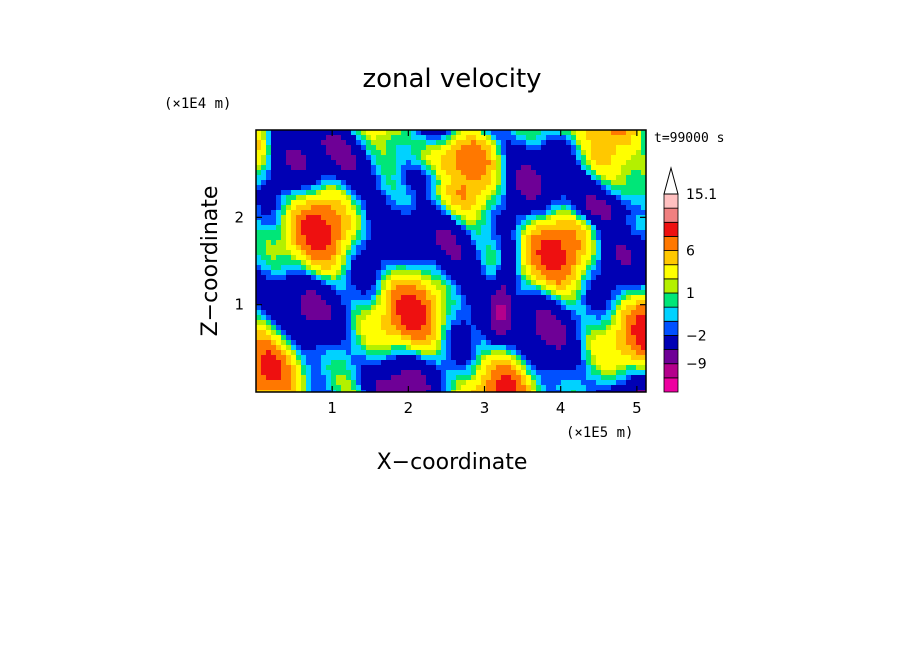 The width and height of the screenshot is (904, 654). Describe the element at coordinates (332, 408) in the screenshot. I see `x-tick-label: 1` at that location.